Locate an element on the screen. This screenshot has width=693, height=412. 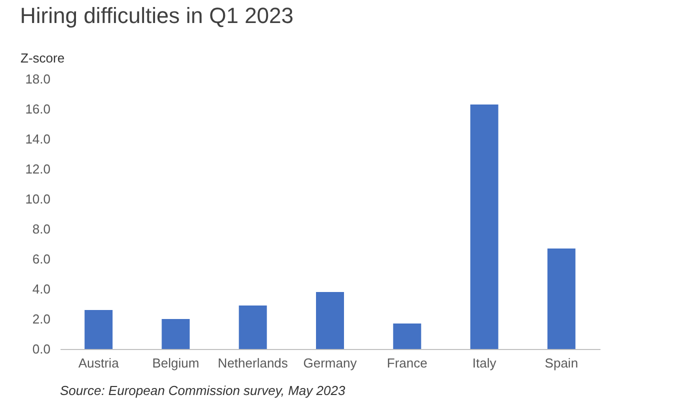
x-tick-label: Spain is located at coordinates (561, 363).